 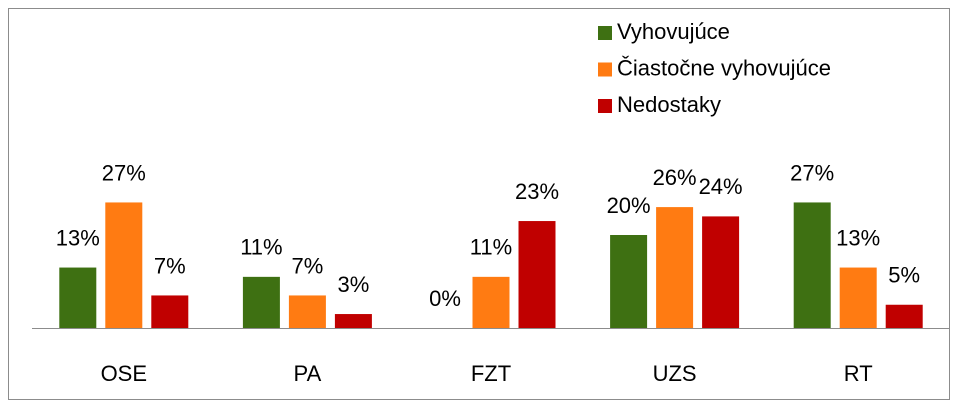 What do you see at coordinates (721, 186) in the screenshot?
I see `data-label: 24%` at bounding box center [721, 186].